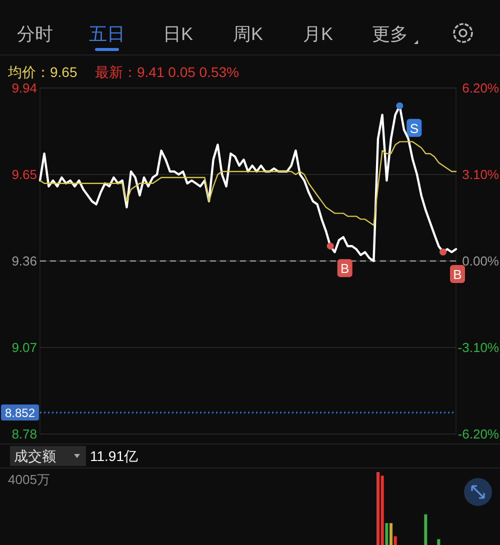  I want to click on y-tick-label: 9.36, so click(24, 261).